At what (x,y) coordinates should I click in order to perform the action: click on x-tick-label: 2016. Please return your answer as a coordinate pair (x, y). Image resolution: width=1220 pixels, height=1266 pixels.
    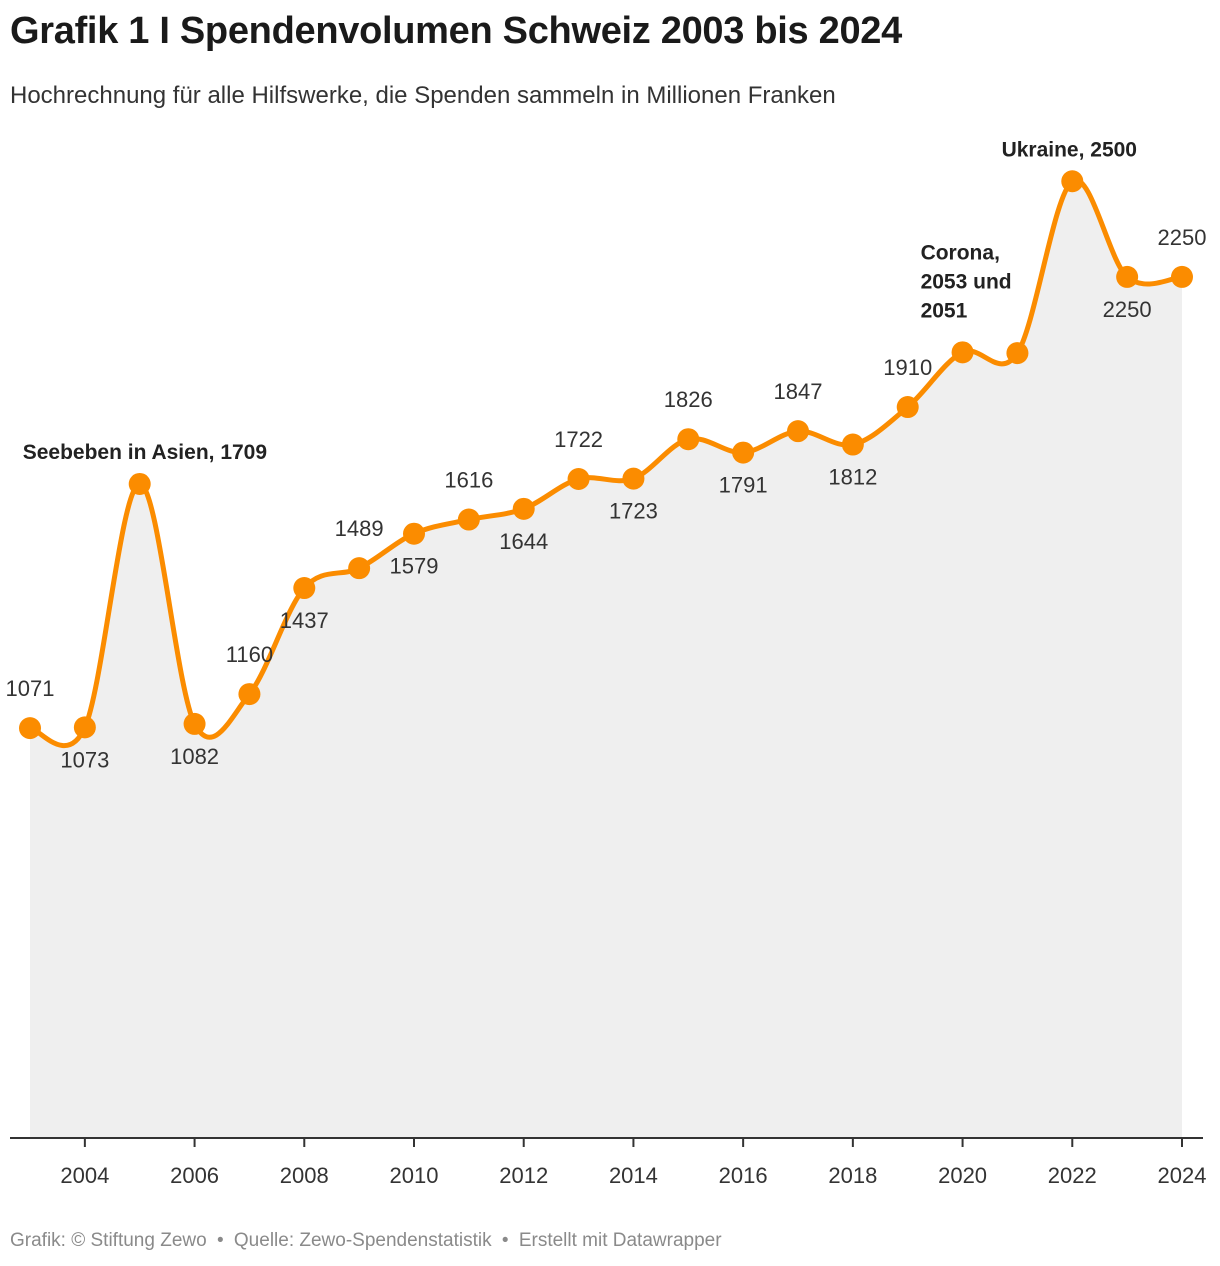
    Looking at the image, I should click on (743, 1175).